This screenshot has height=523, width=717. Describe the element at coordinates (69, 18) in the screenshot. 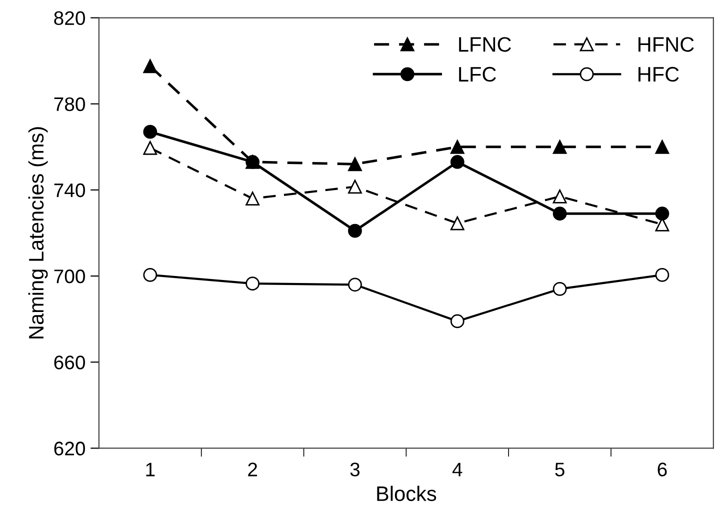

I see `y-tick-label: 820` at that location.